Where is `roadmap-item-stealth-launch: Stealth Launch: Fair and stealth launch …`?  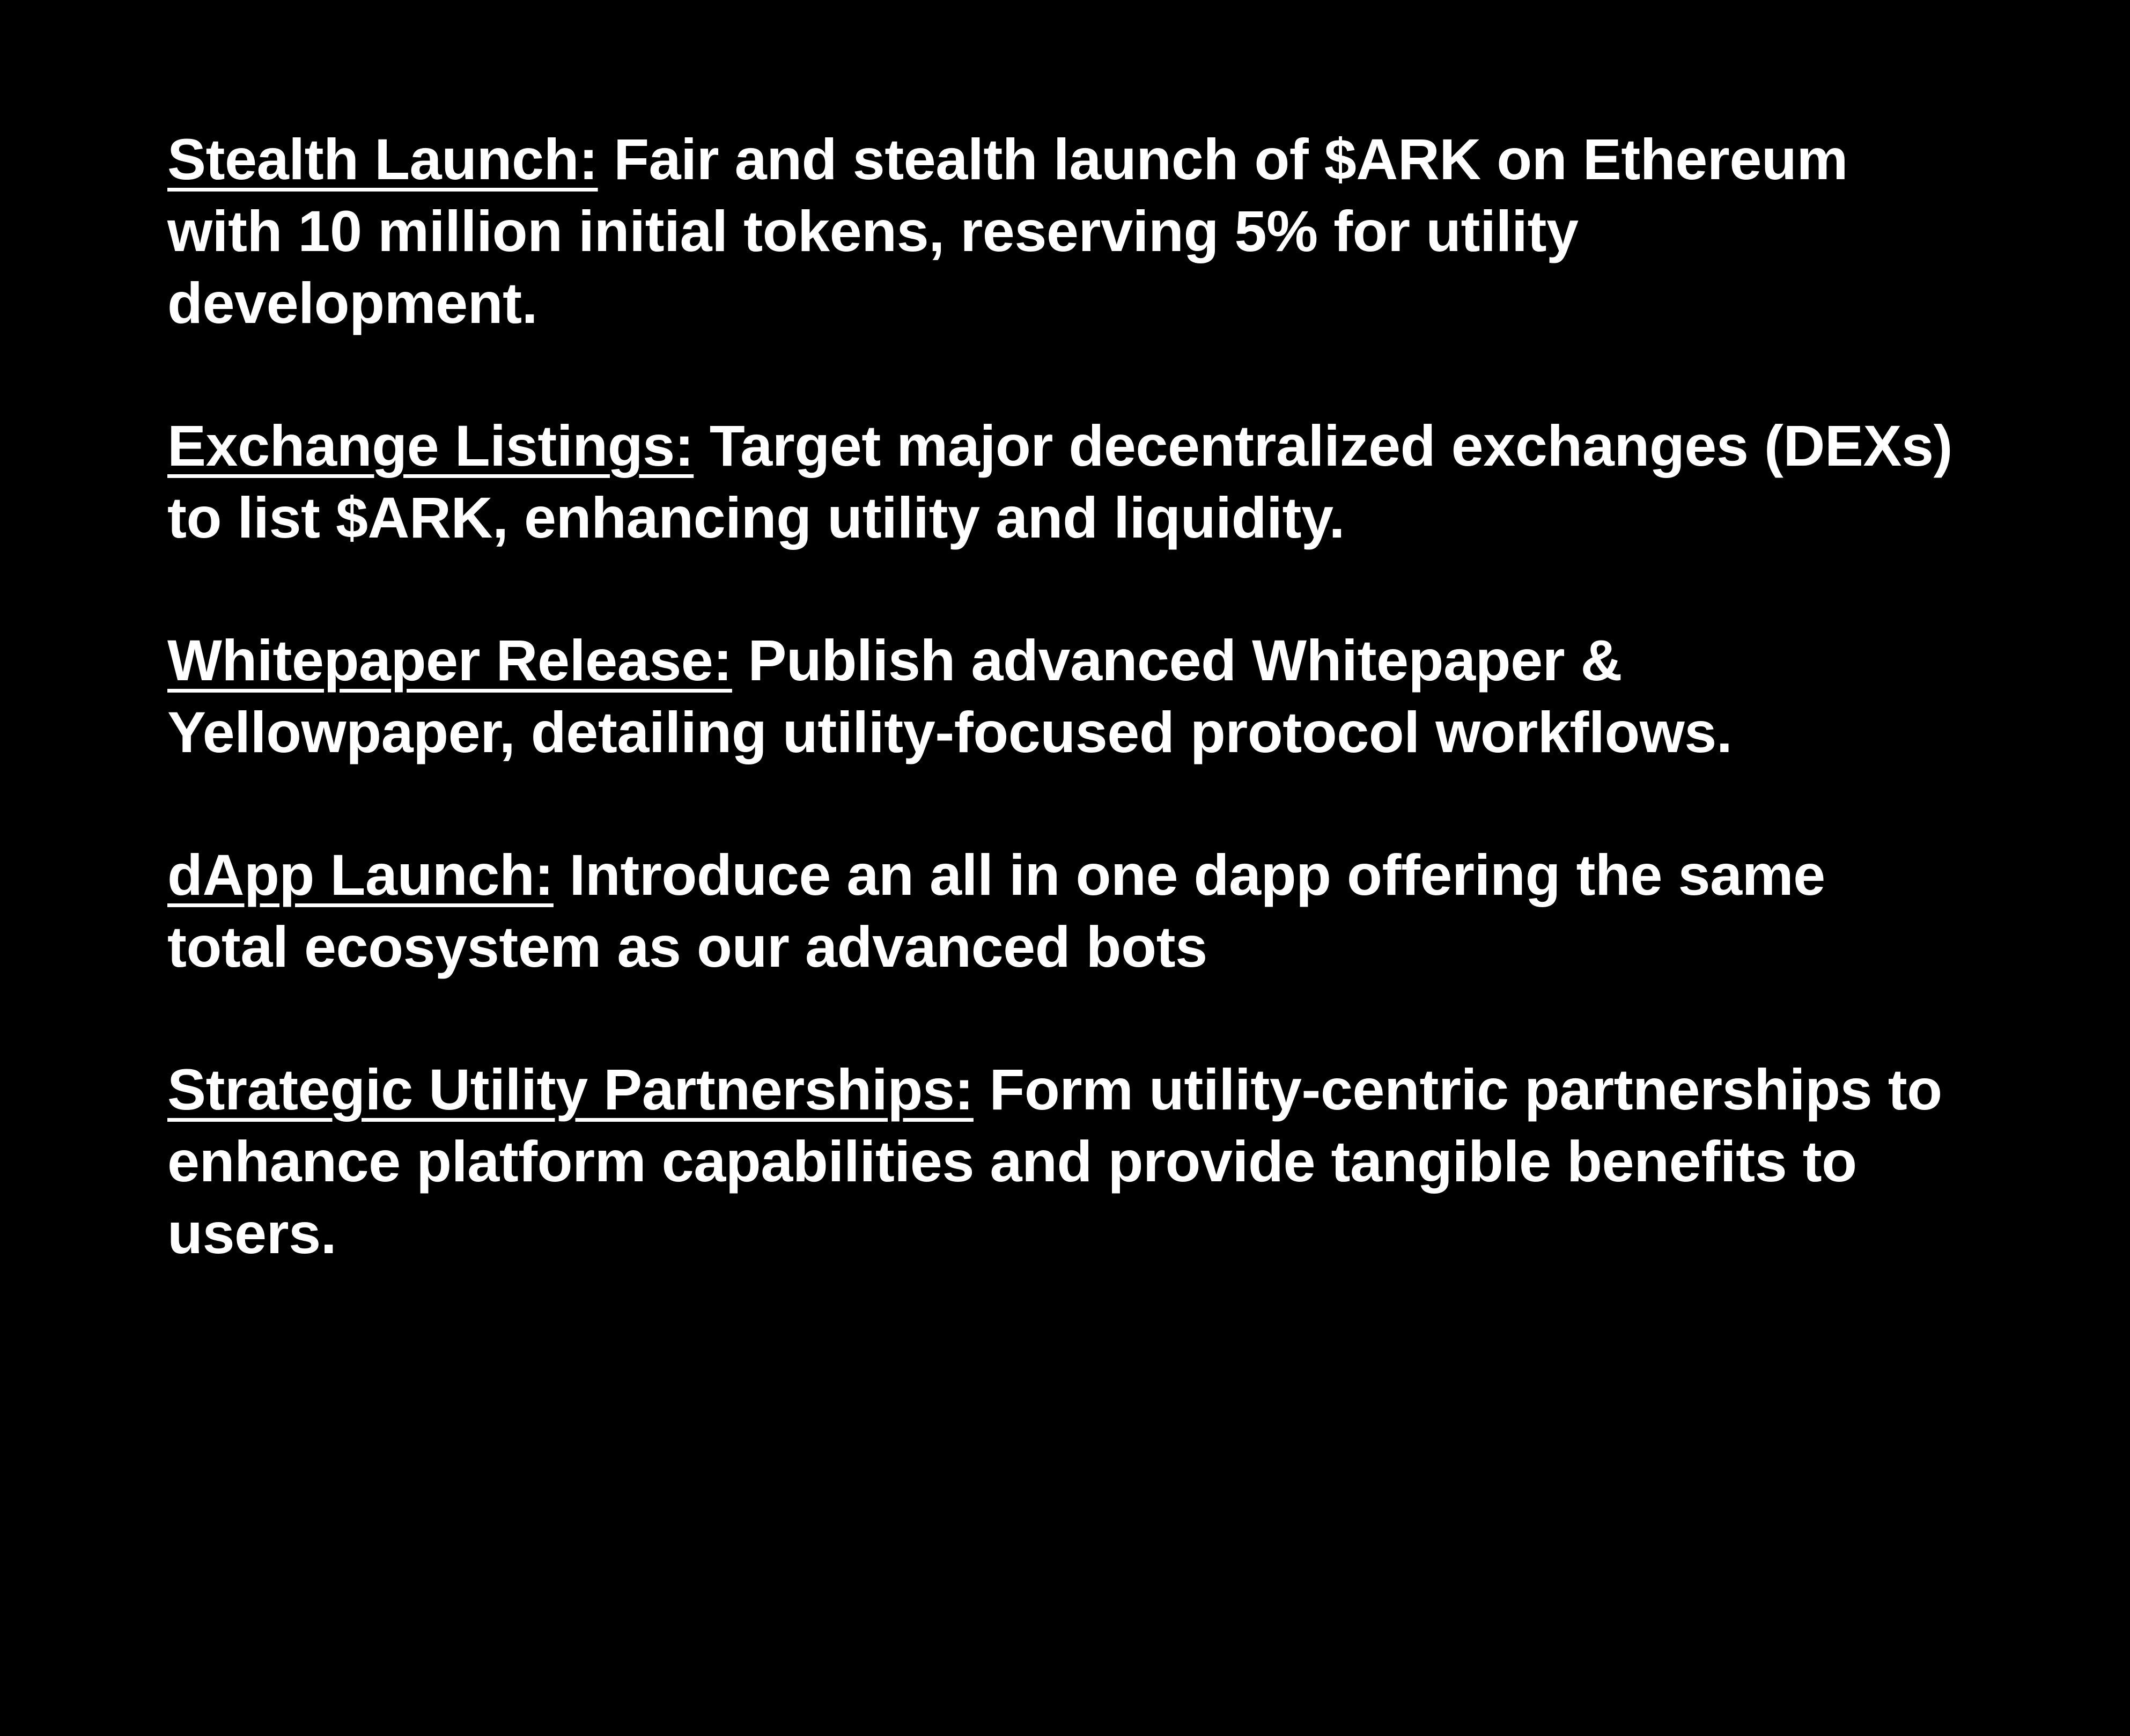 roadmap-item-stealth-launch: Stealth Launch: Fair and stealth launch … is located at coordinates (1063, 231).